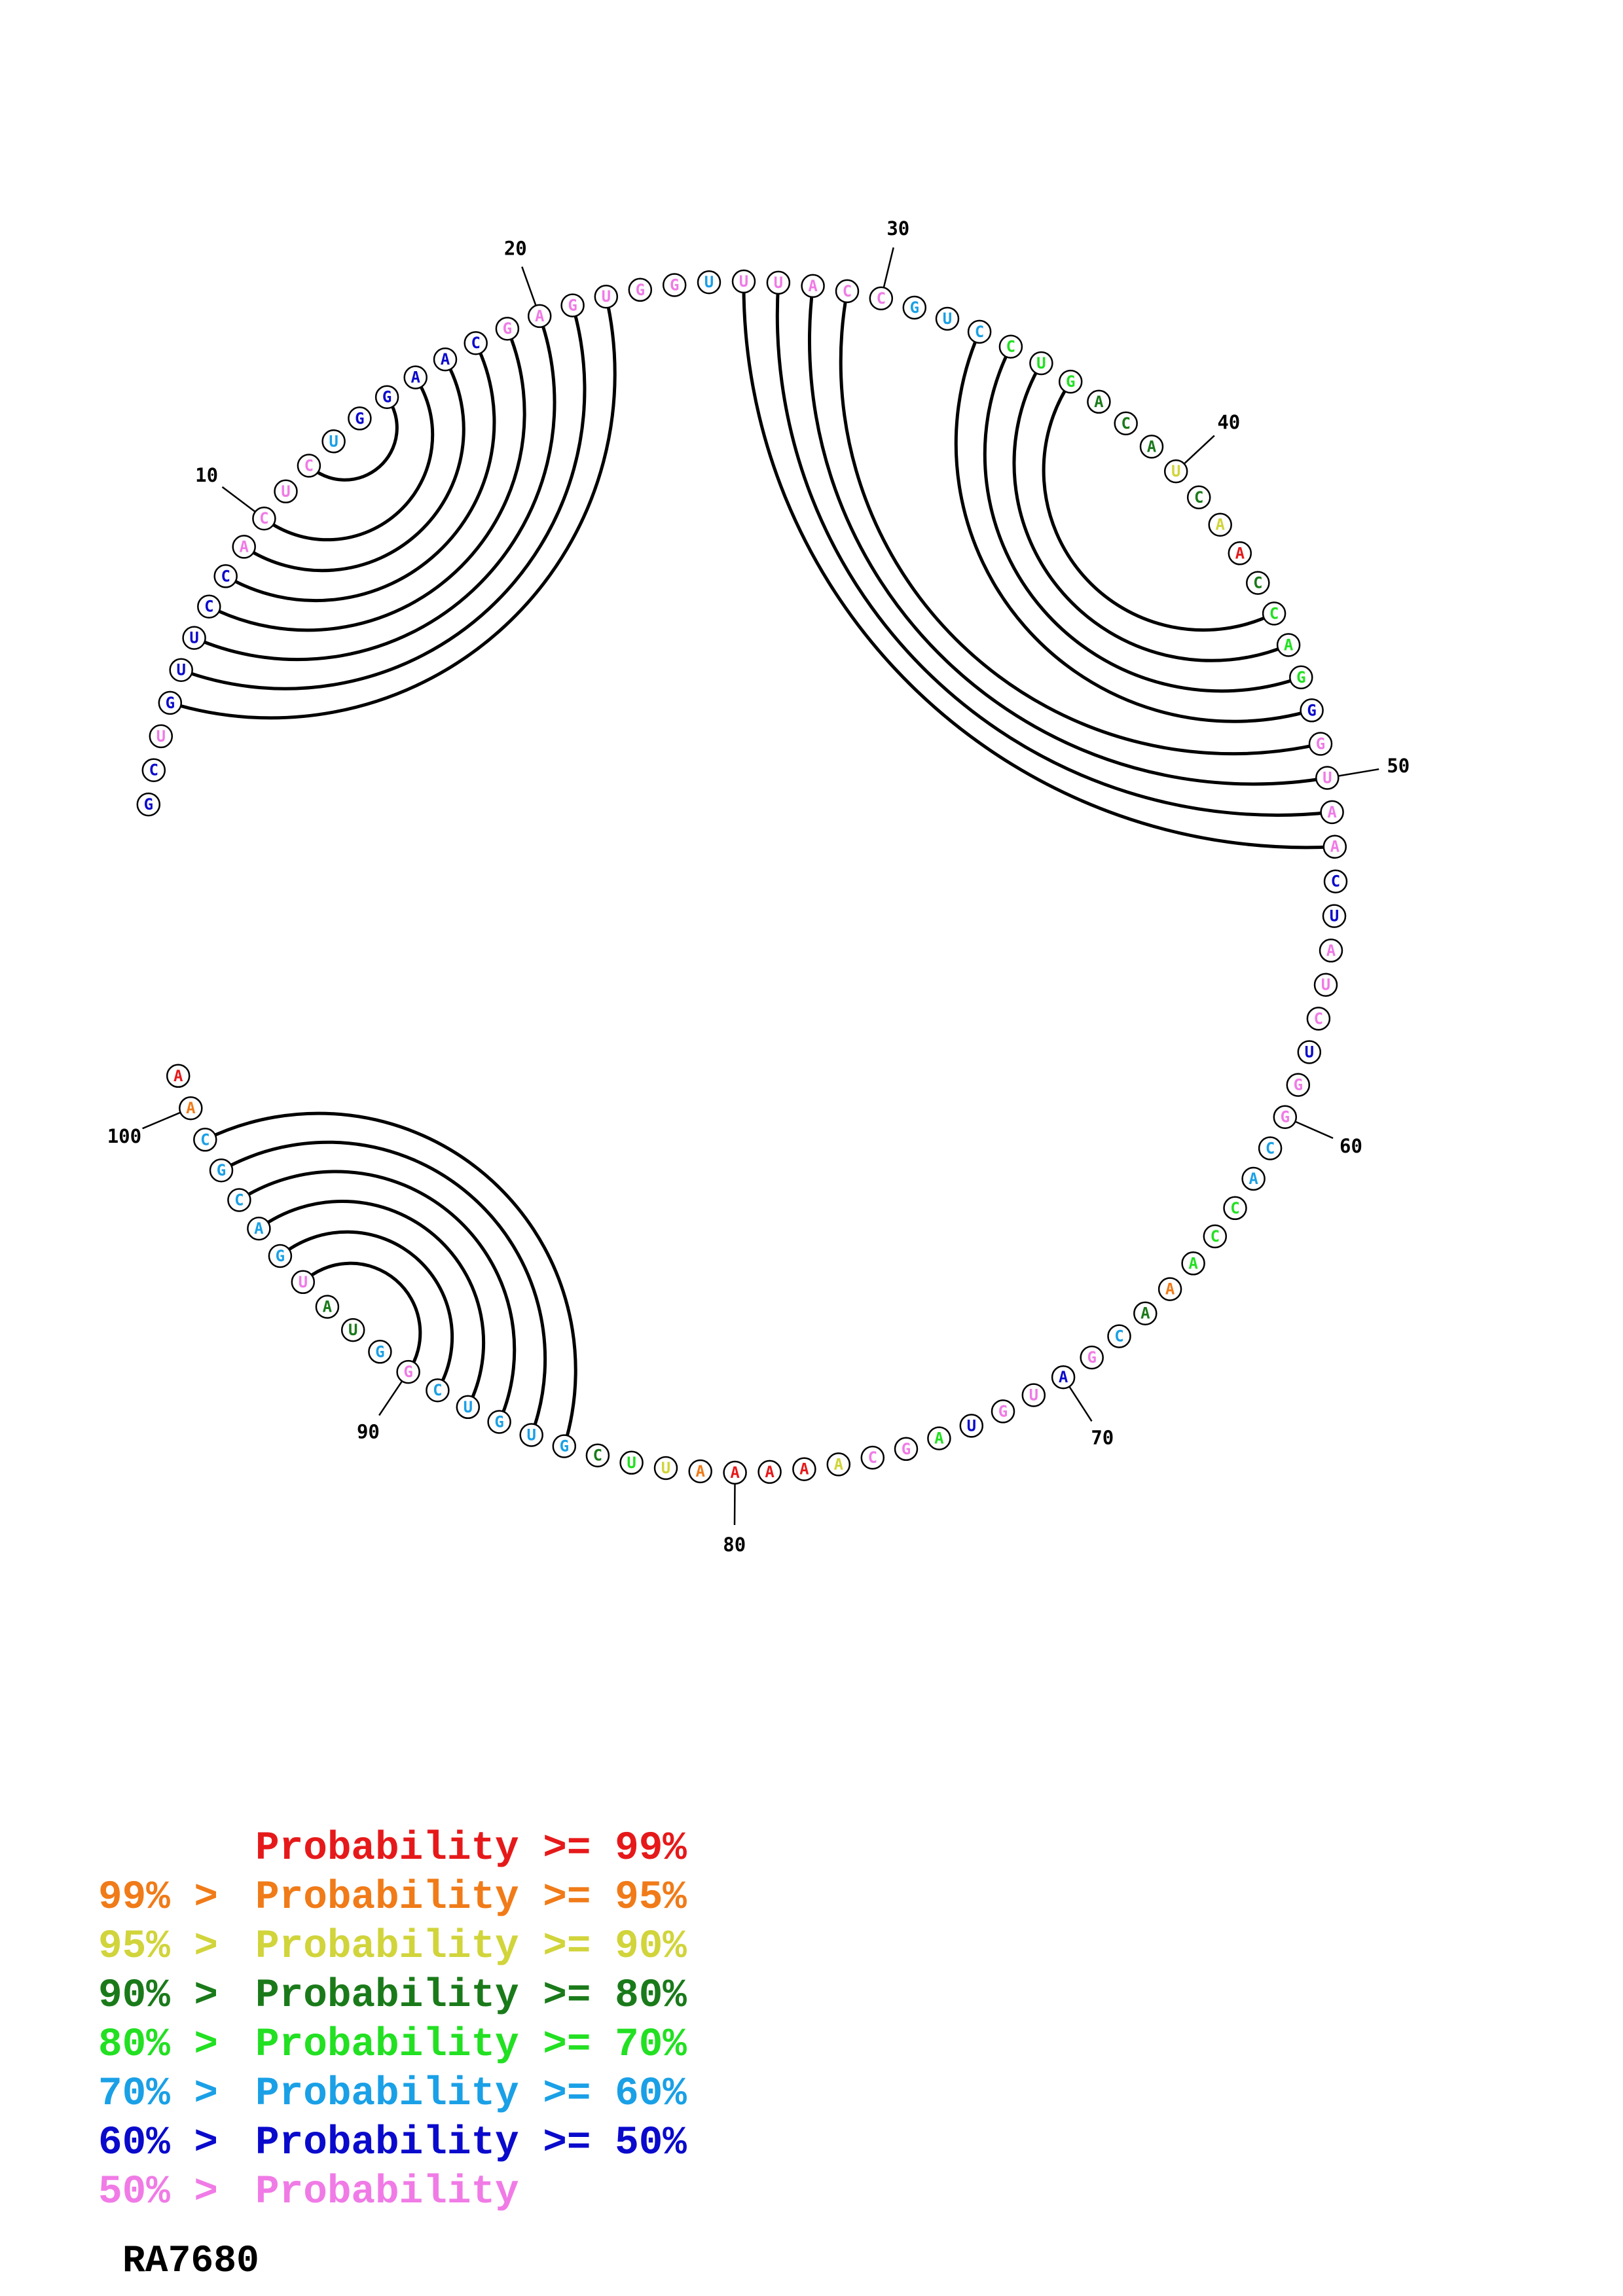 The height and width of the screenshot is (2296, 1623). I want to click on structure-id-caption: RA7680, so click(190, 2261).